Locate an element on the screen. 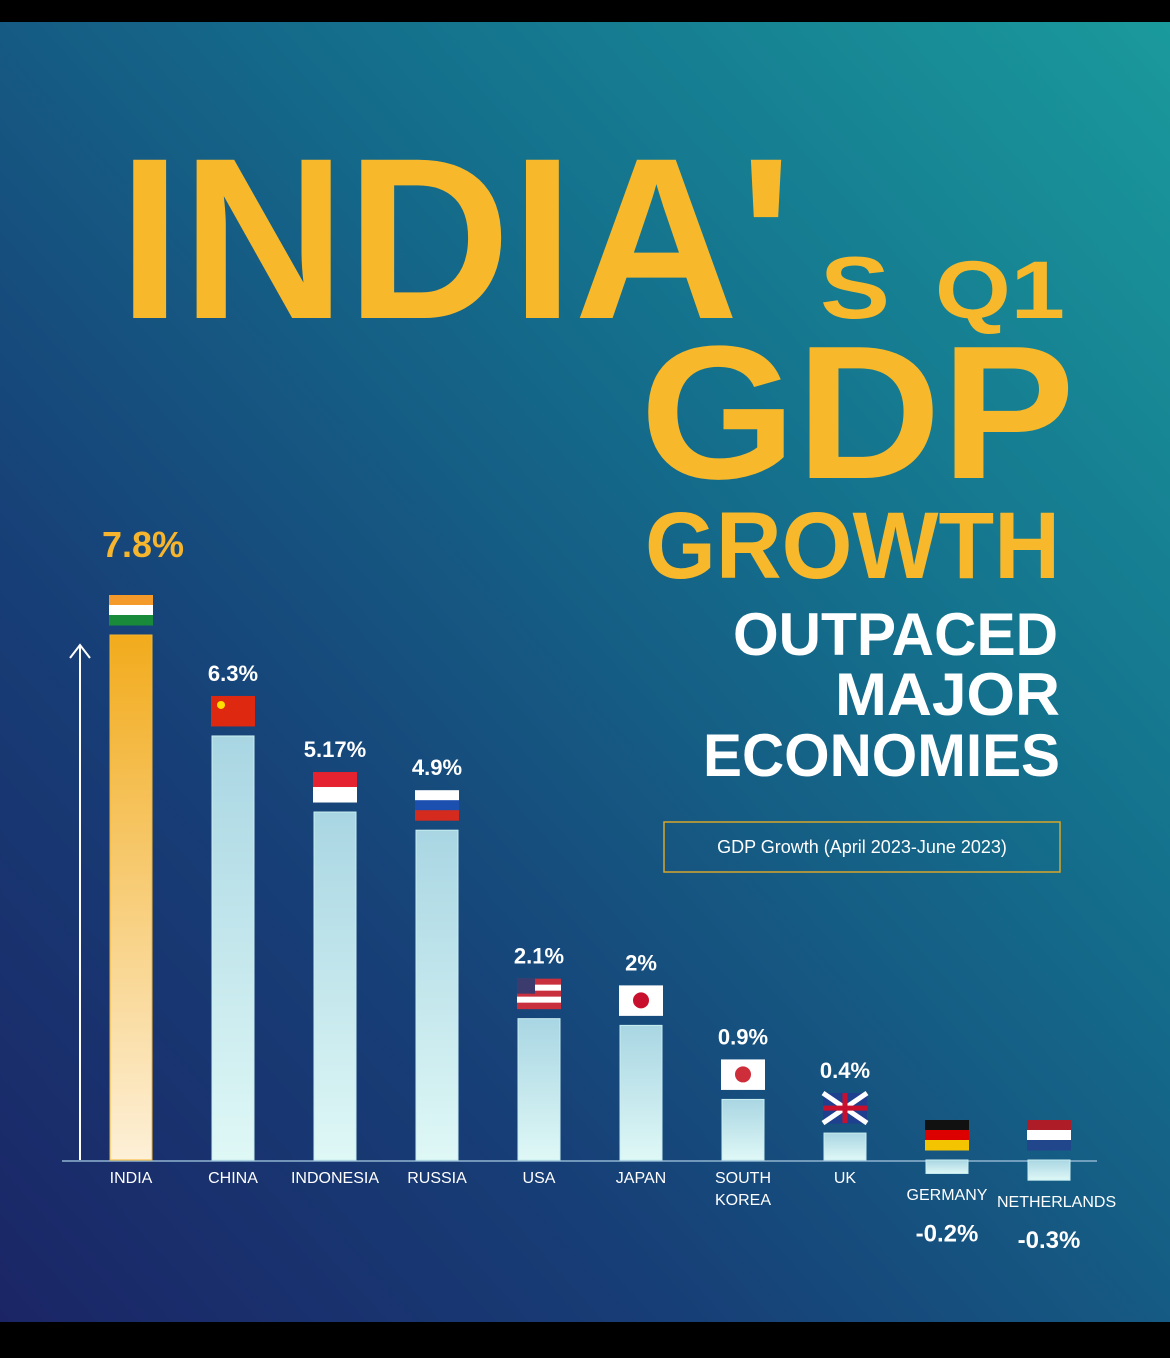 The height and width of the screenshot is (1358, 1170). value-label: 6.3% is located at coordinates (233, 673).